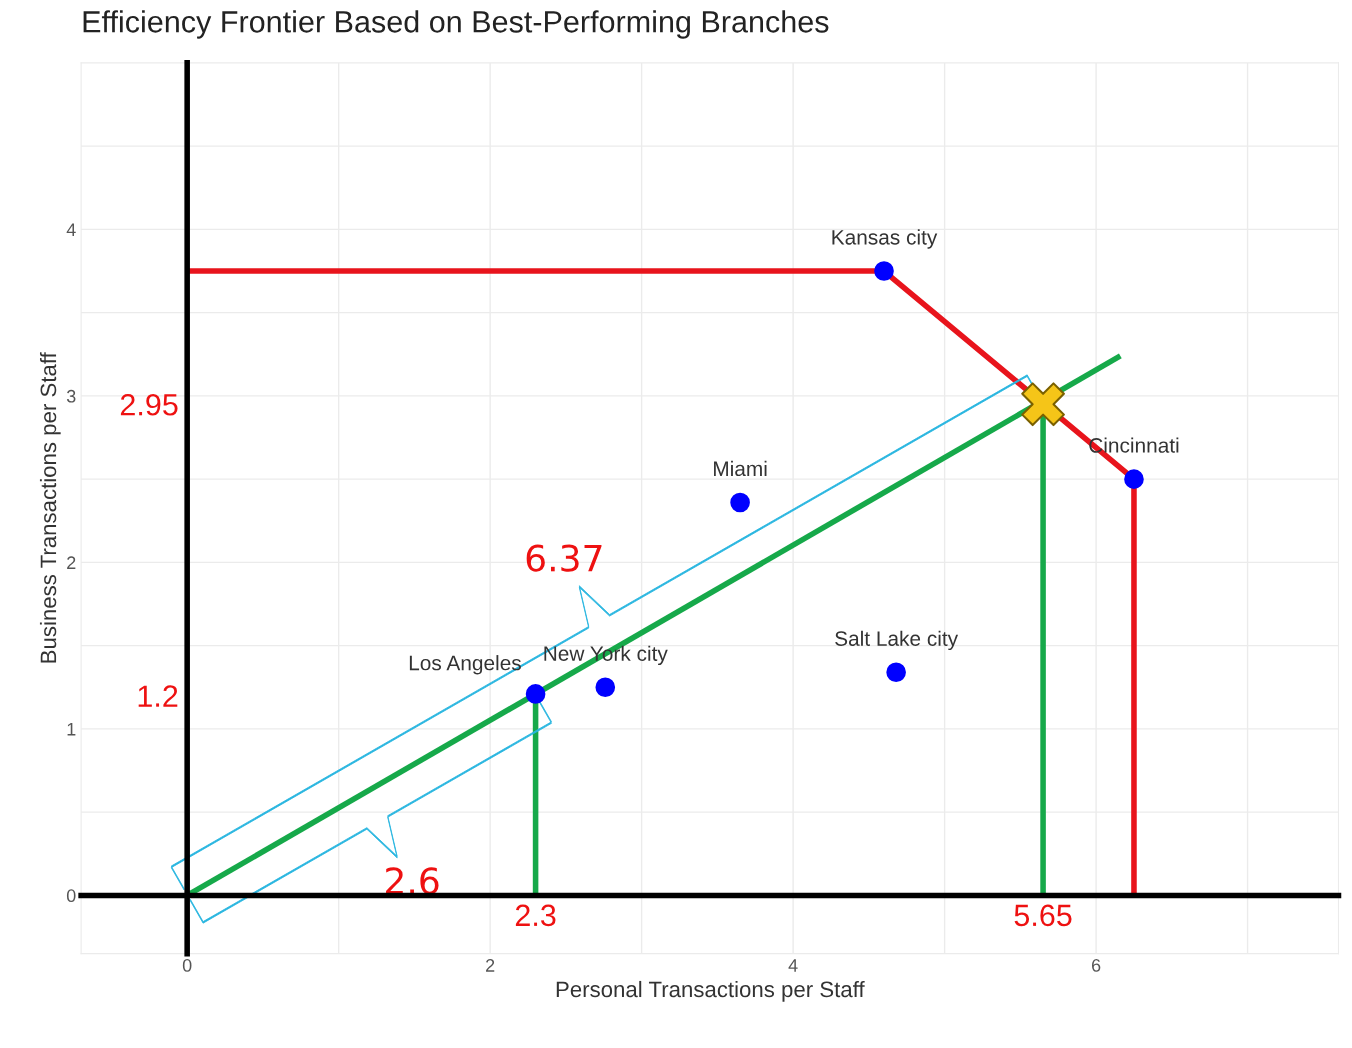  Describe the element at coordinates (897, 640) in the screenshot. I see `data-label: Salt Lake city` at that location.